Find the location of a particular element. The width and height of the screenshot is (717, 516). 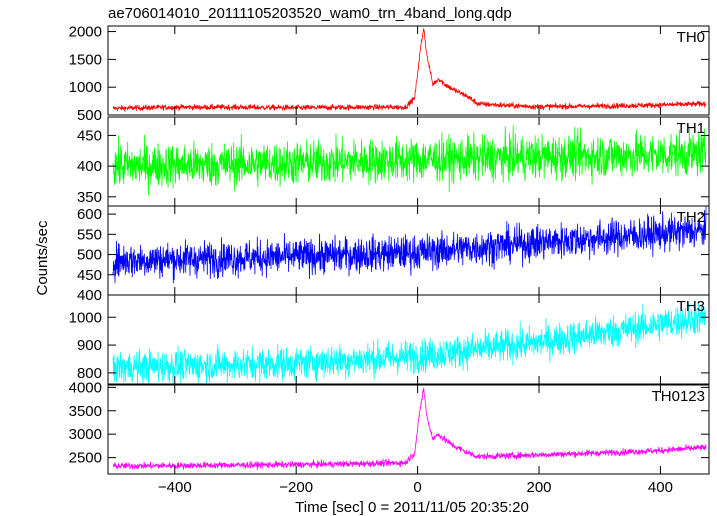

series-label-th1: TH1 is located at coordinates (691, 128).